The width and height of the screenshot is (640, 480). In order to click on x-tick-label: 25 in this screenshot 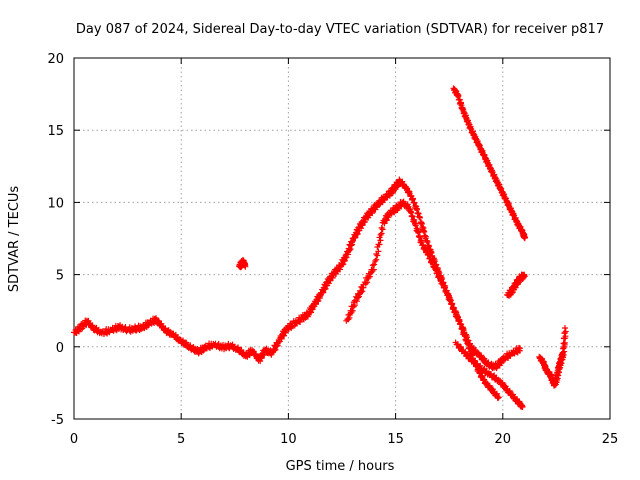, I will do `click(610, 439)`.